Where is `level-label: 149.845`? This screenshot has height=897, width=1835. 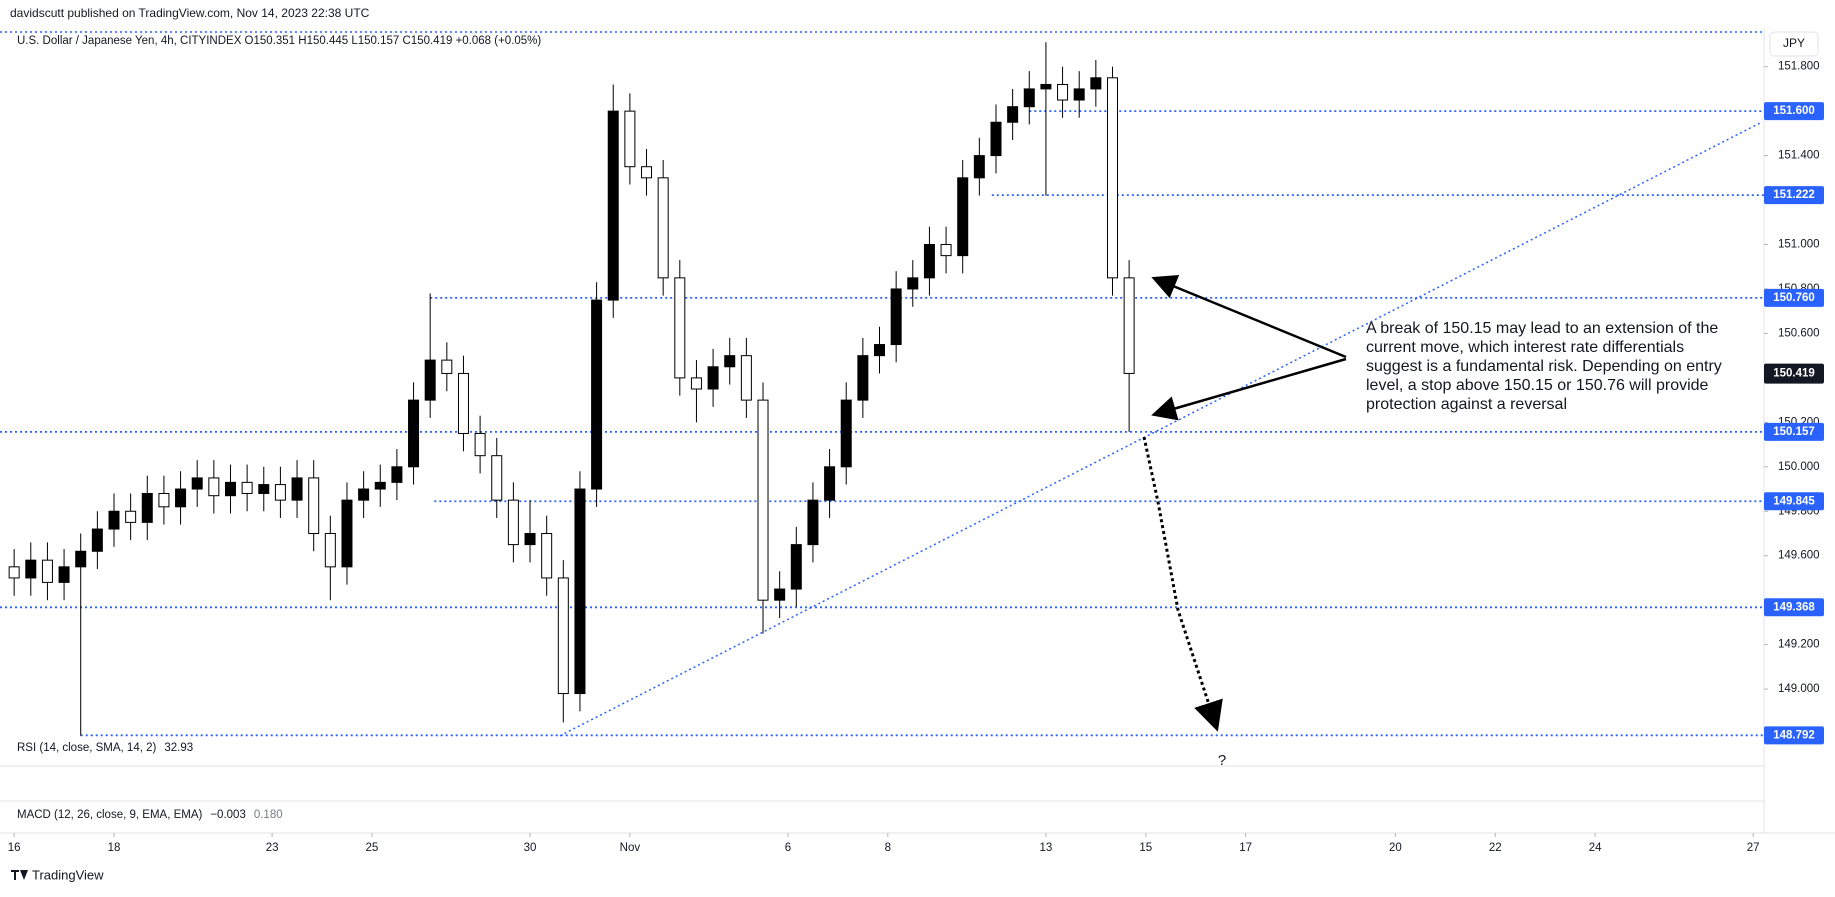
level-label: 149.845 is located at coordinates (1794, 501).